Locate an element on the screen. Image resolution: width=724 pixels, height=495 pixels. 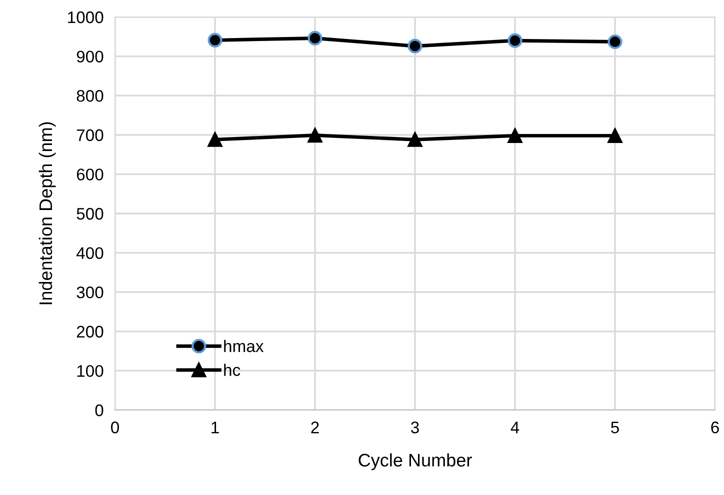
x-tick-label: 4 is located at coordinates (515, 428).